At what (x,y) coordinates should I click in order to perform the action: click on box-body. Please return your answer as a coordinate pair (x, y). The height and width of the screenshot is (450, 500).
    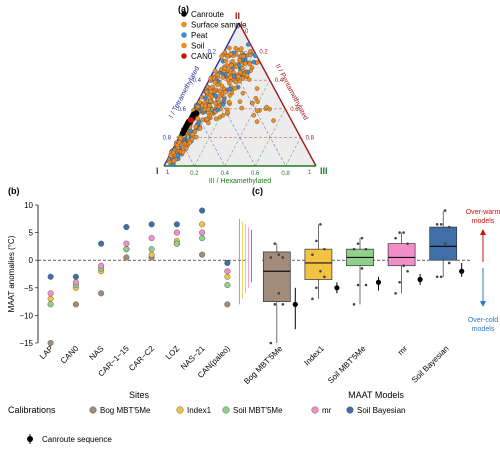
    Looking at the image, I should click on (401, 255).